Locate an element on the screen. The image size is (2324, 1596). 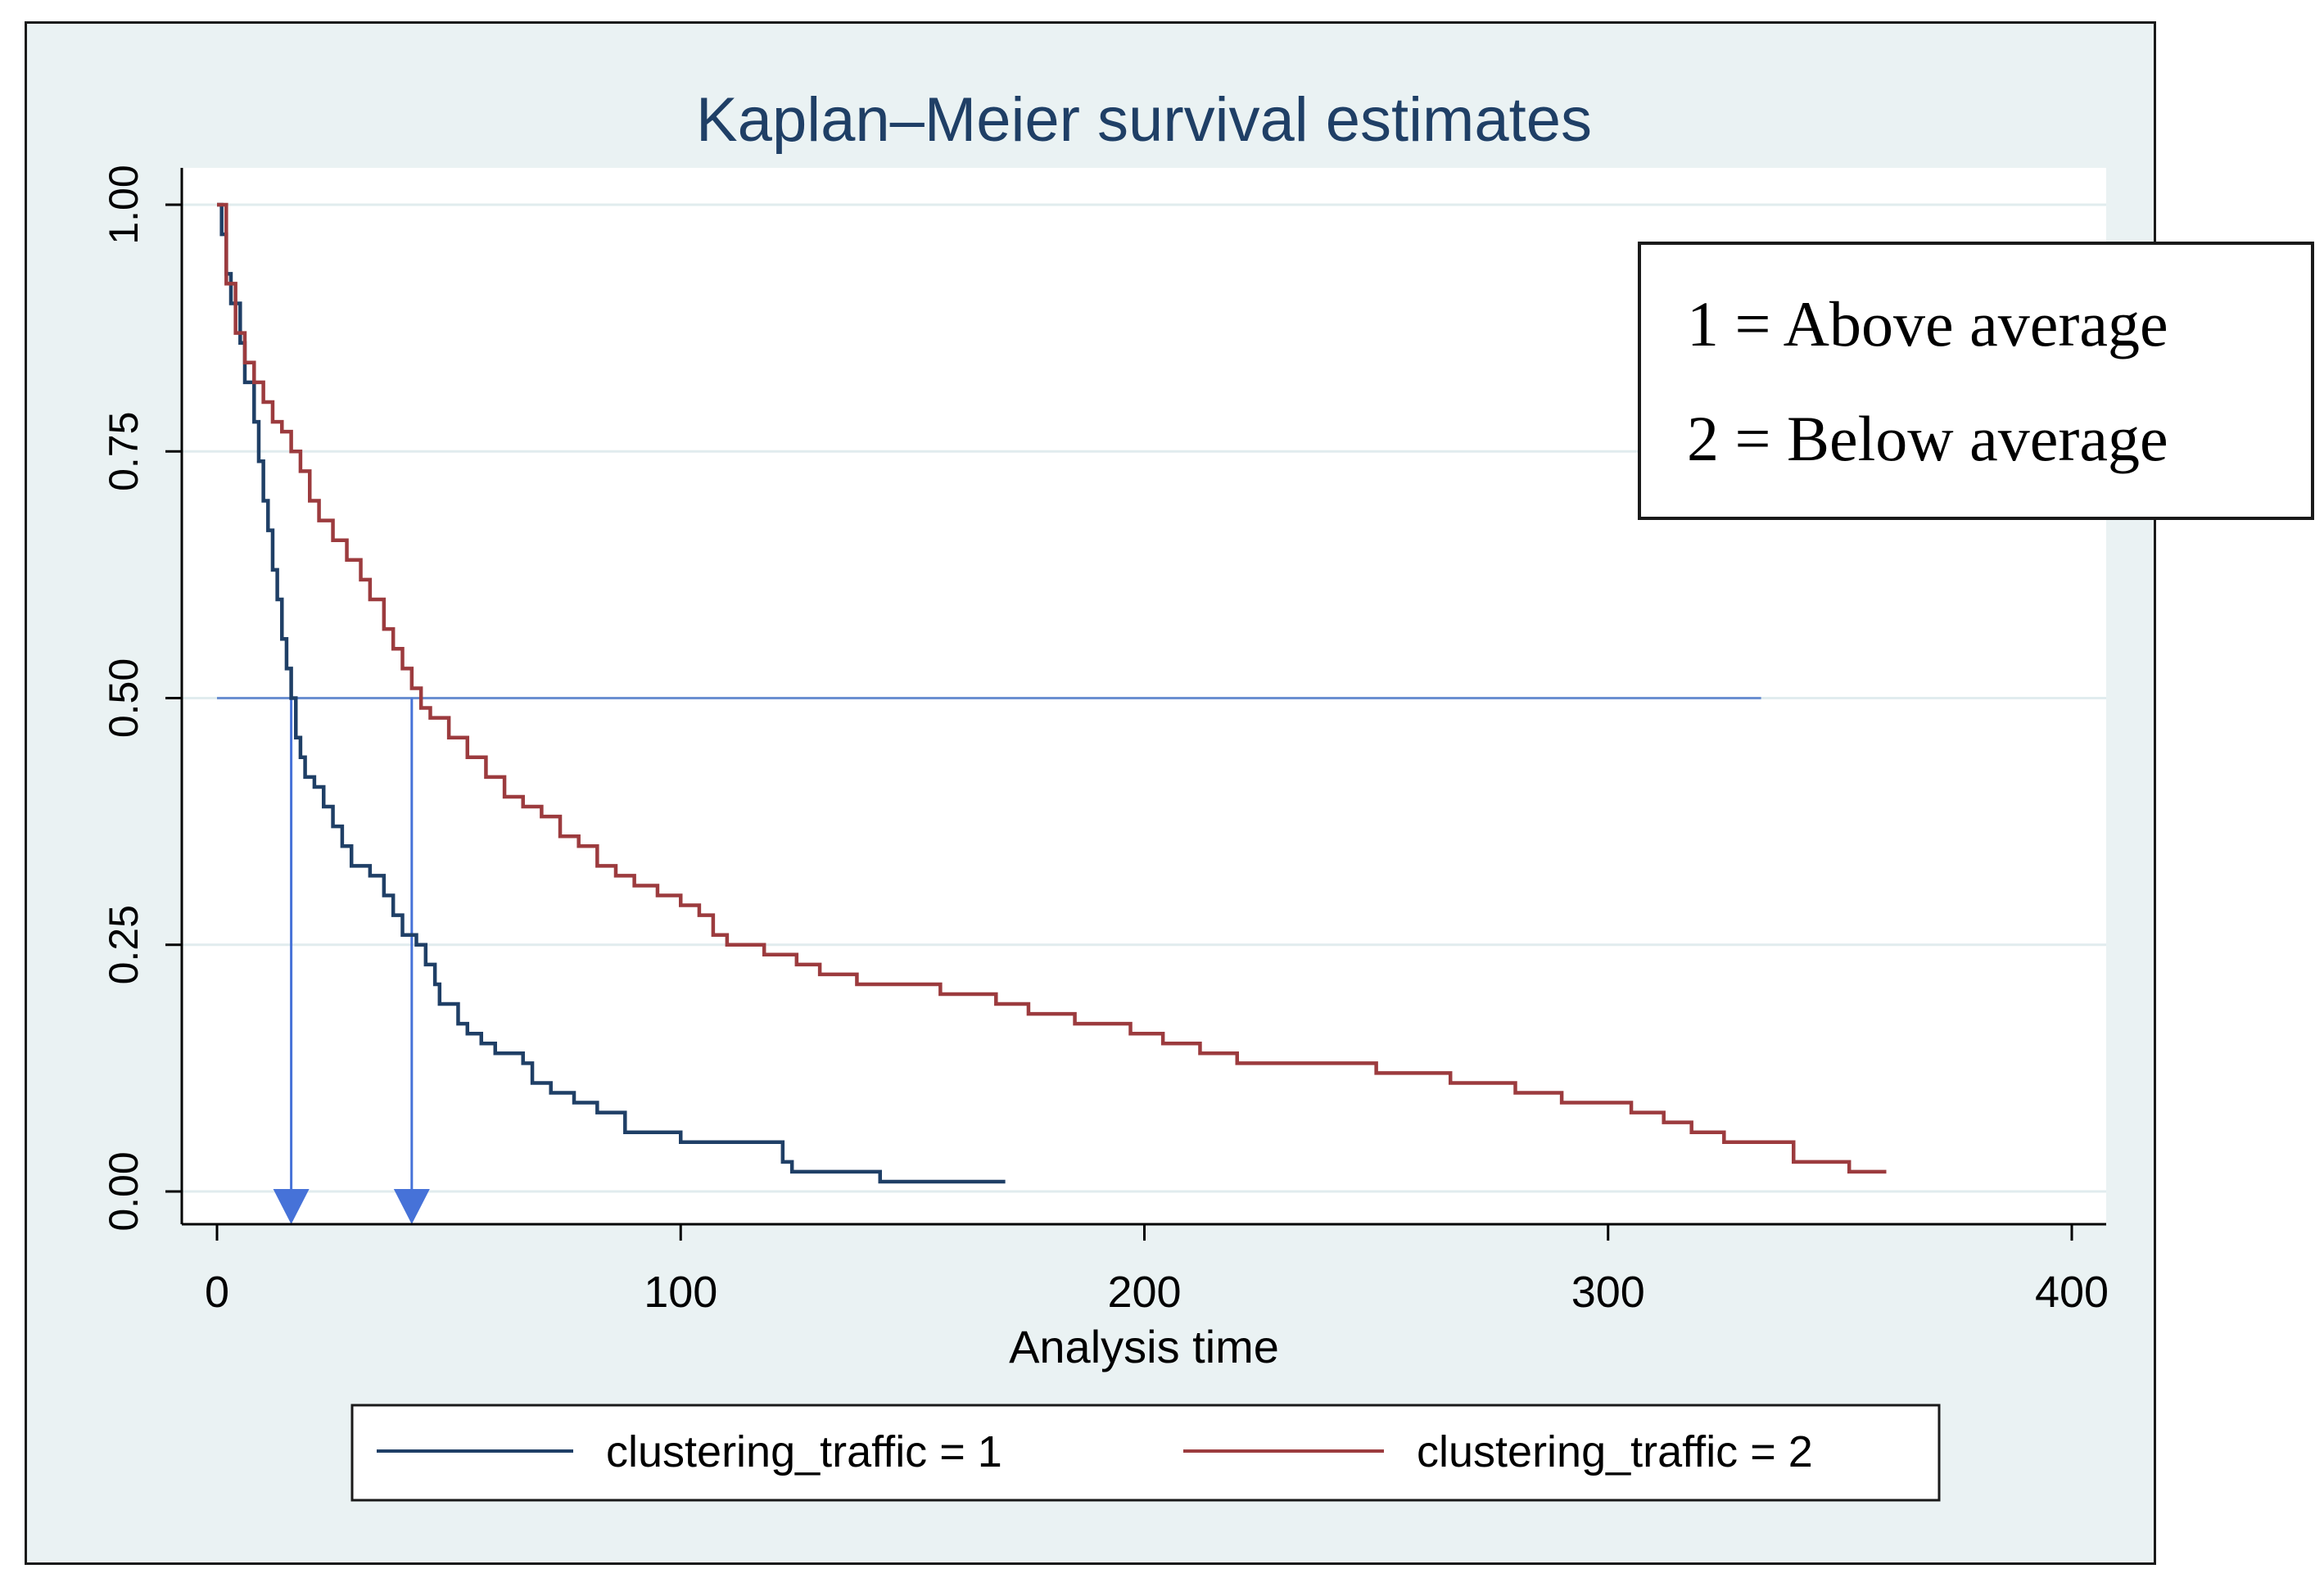
legend-box is located at coordinates (1145, 1453).